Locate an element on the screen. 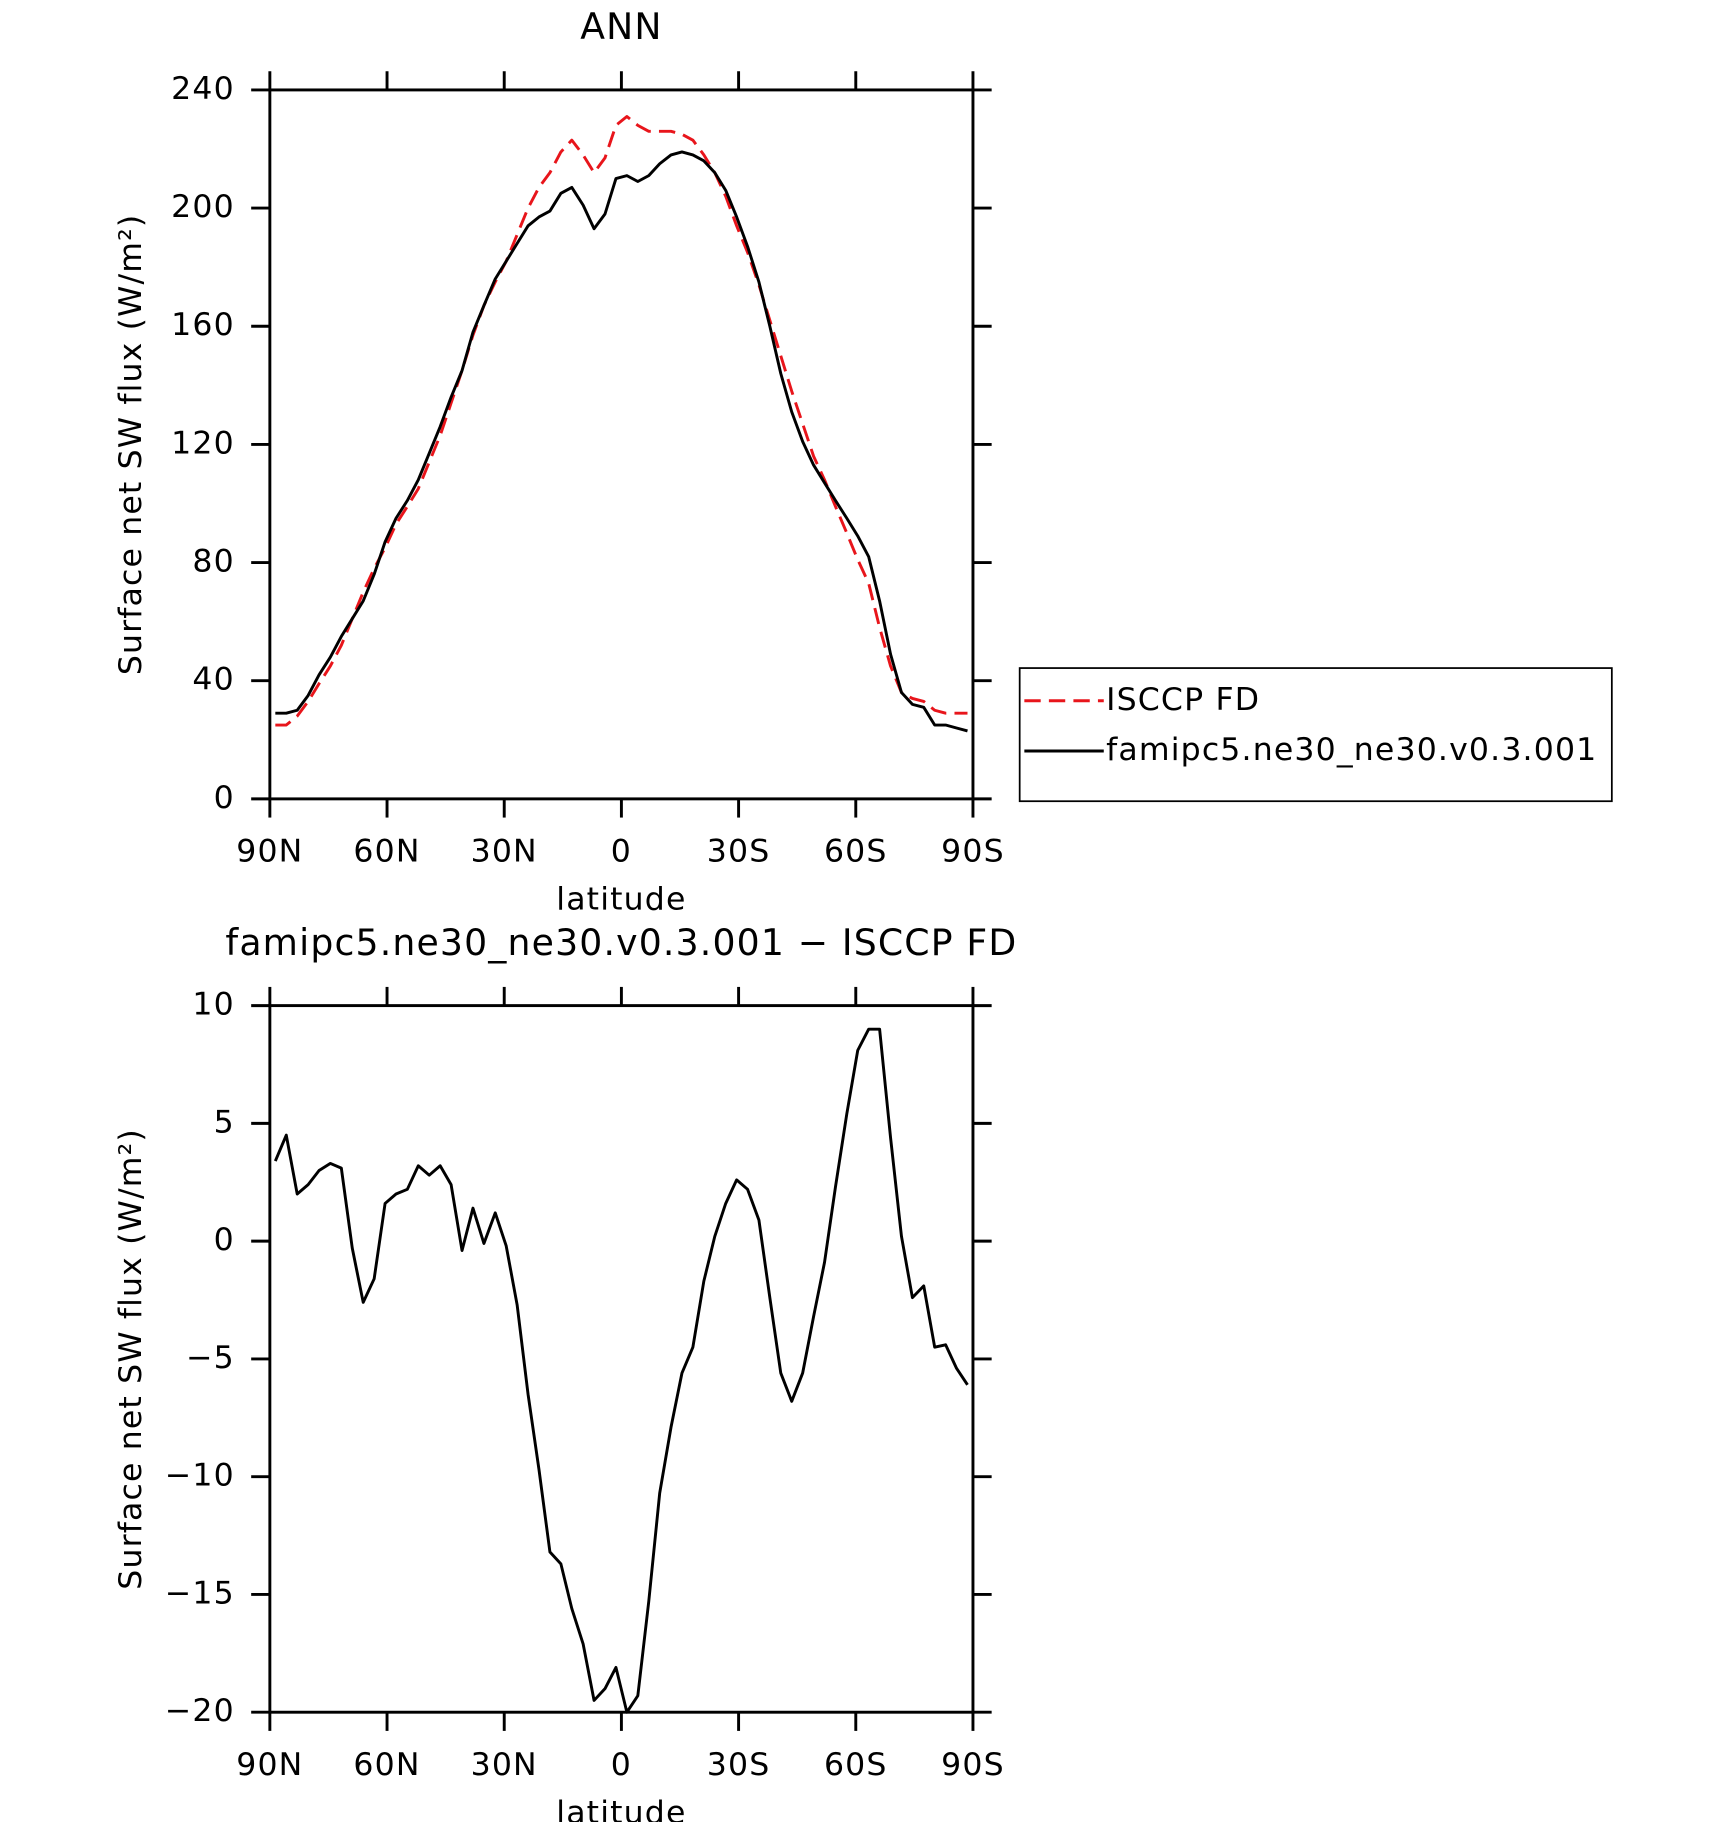  y-tick-label: 160 is located at coordinates (203, 325).